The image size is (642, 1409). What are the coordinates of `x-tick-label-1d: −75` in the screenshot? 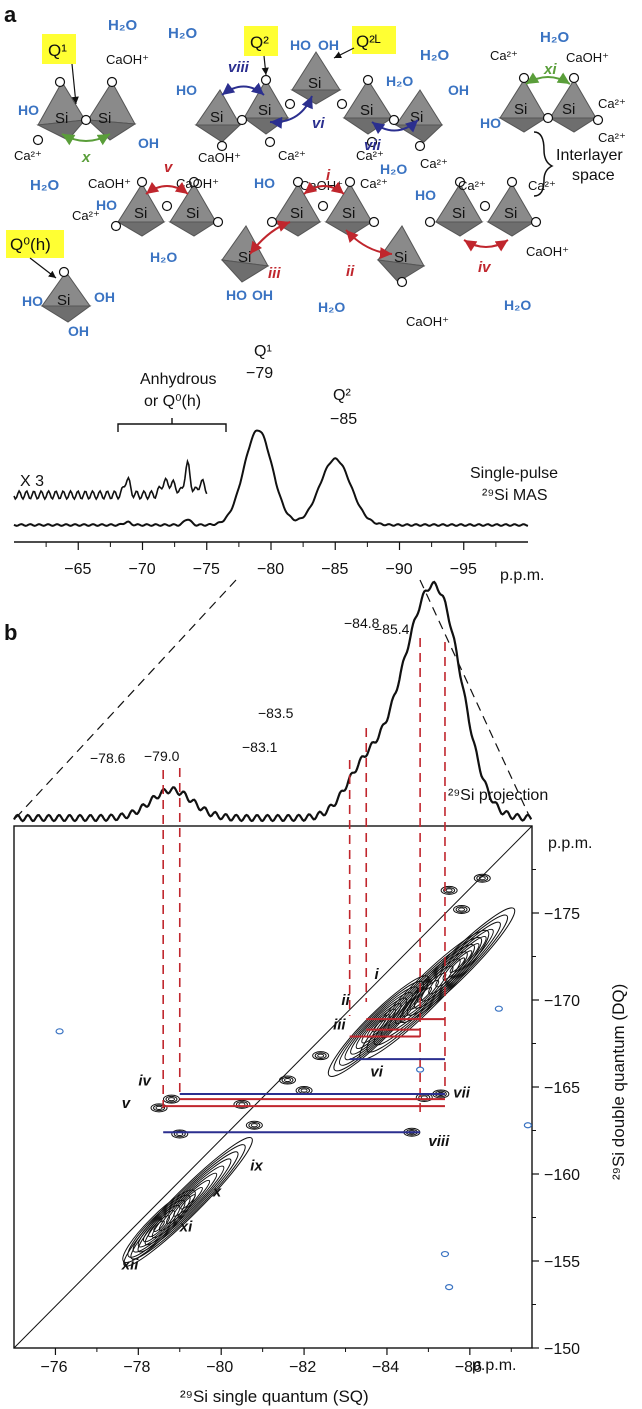 It's located at (206, 569).